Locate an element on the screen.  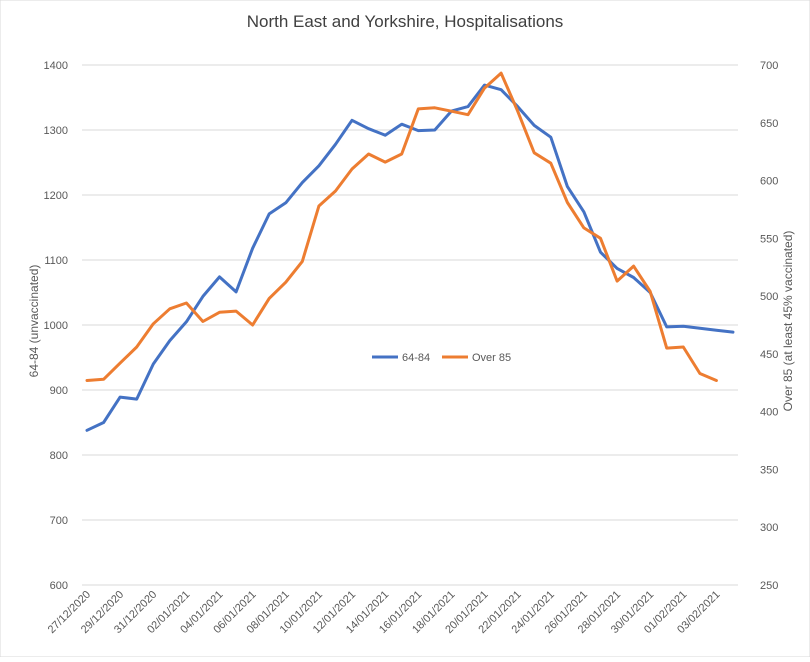
left-tick-label: 1400 is located at coordinates (56, 66).